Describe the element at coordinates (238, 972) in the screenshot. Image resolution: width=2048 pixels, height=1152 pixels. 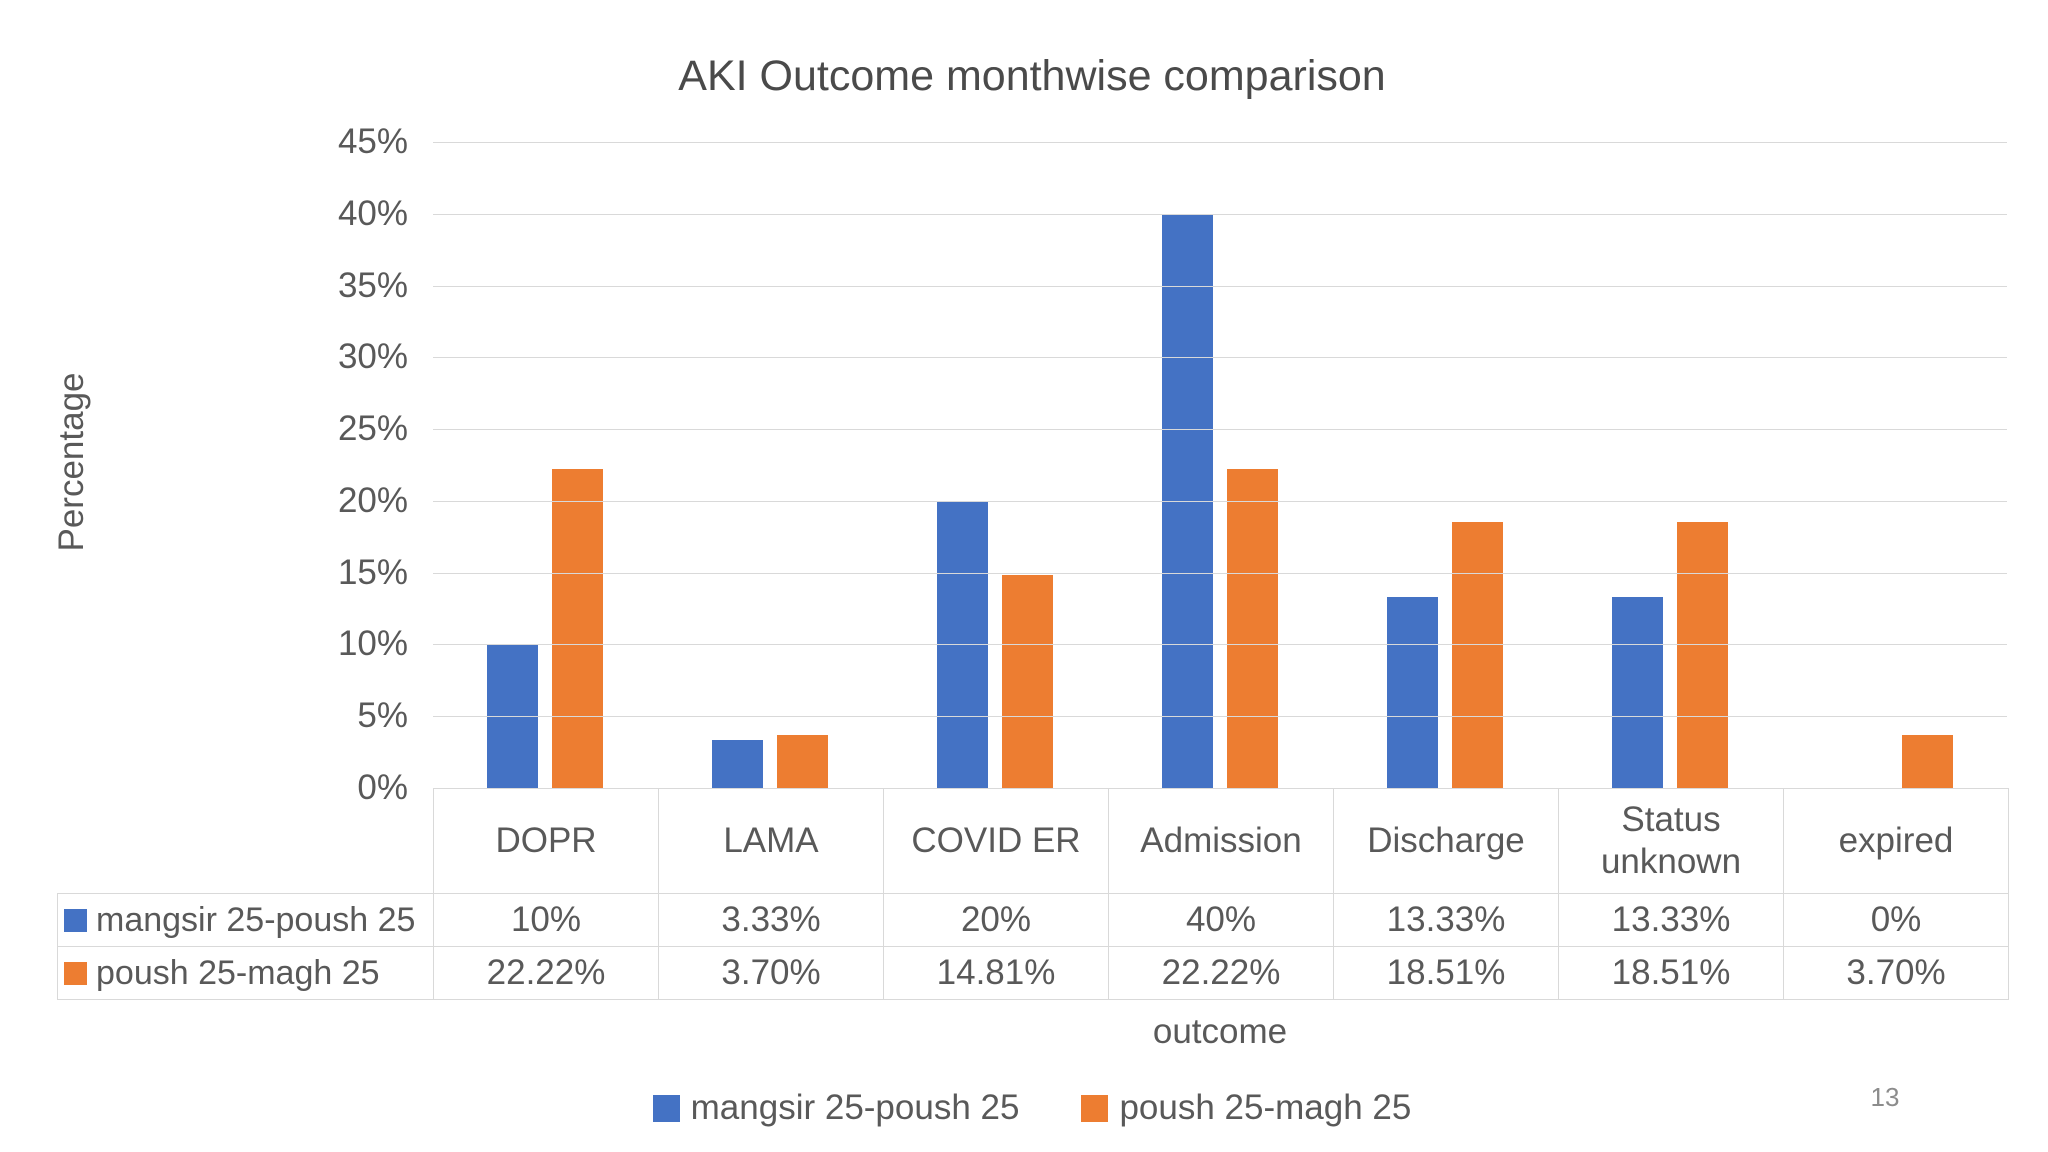
I see `series-name: poush 25-magh 25` at that location.